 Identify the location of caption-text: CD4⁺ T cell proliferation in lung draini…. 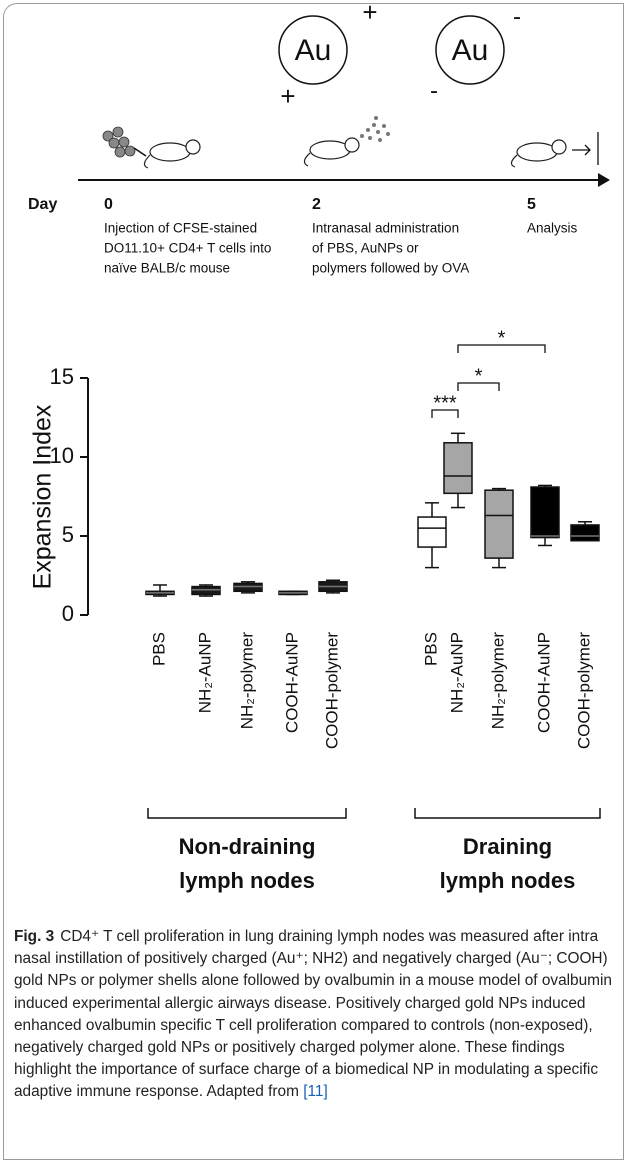
(313, 1014).